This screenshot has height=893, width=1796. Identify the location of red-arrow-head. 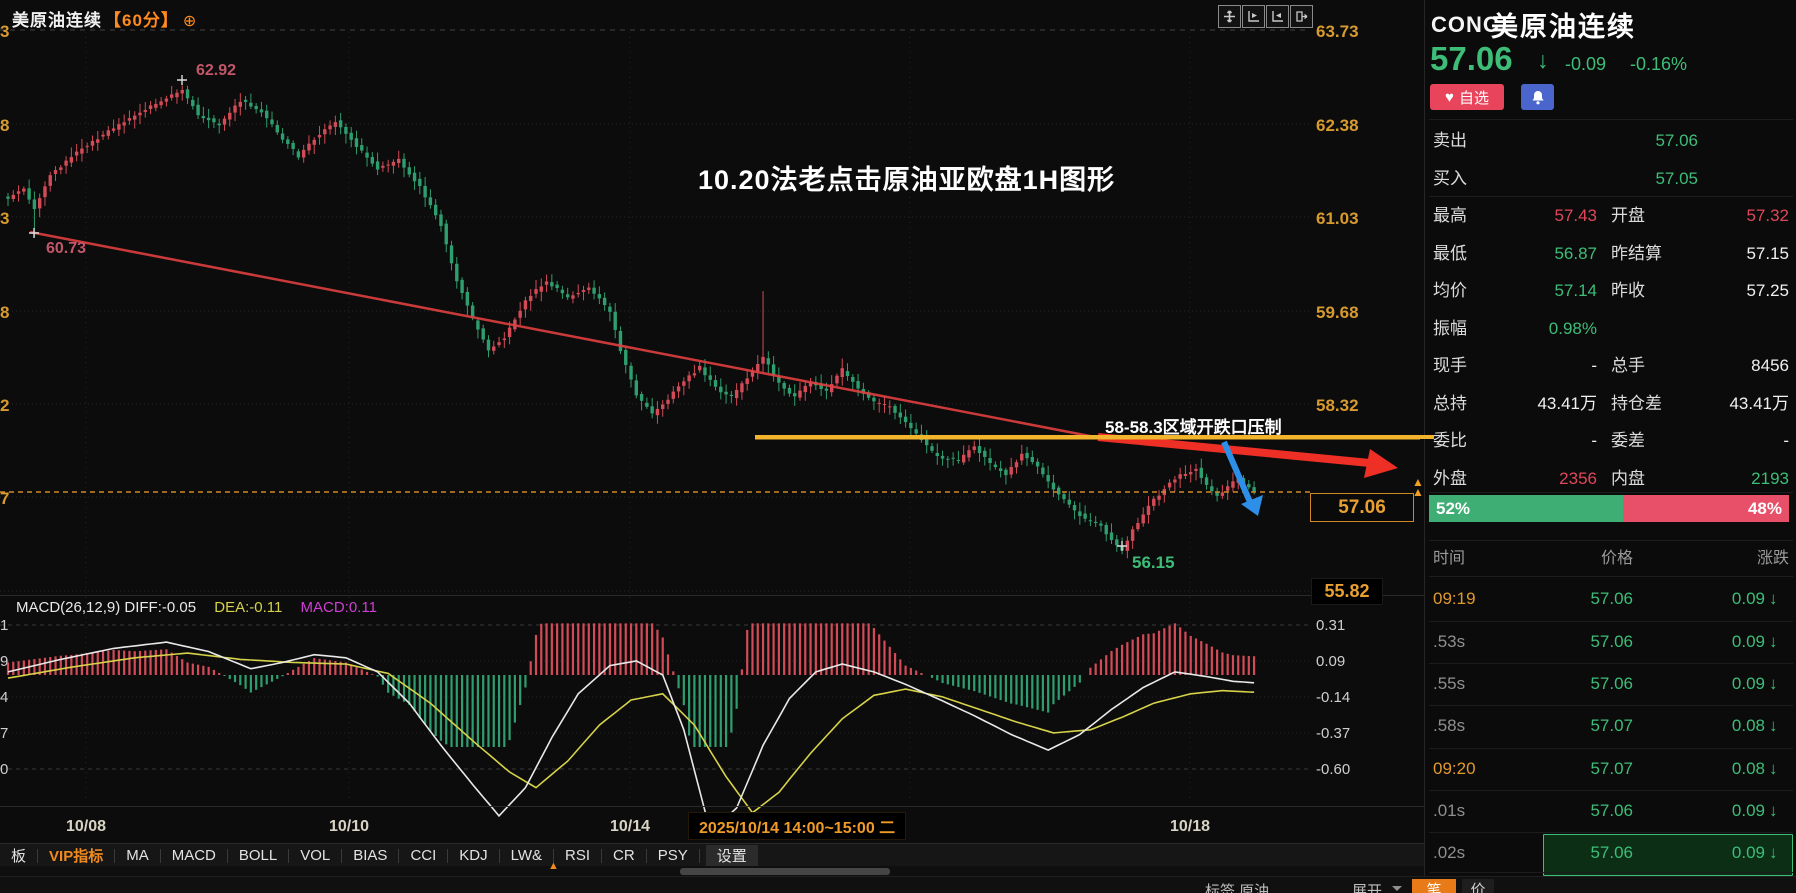
(1381, 463).